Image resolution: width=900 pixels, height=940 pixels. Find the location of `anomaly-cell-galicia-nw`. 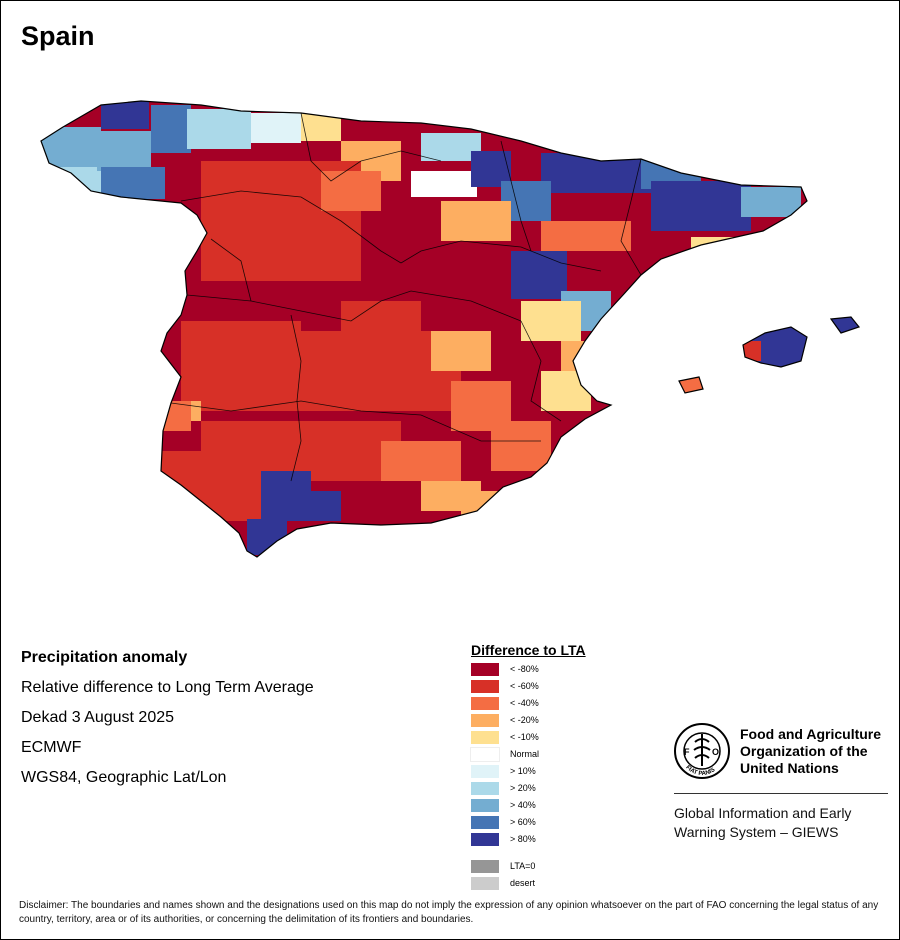

anomaly-cell-galicia-nw is located at coordinates (71, 147).